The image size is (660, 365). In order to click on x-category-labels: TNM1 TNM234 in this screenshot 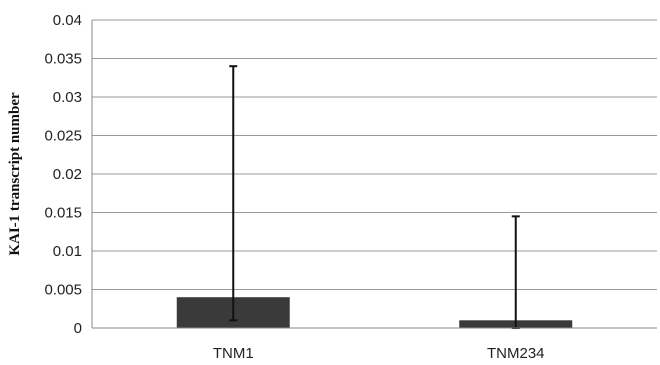, I will do `click(379, 353)`.